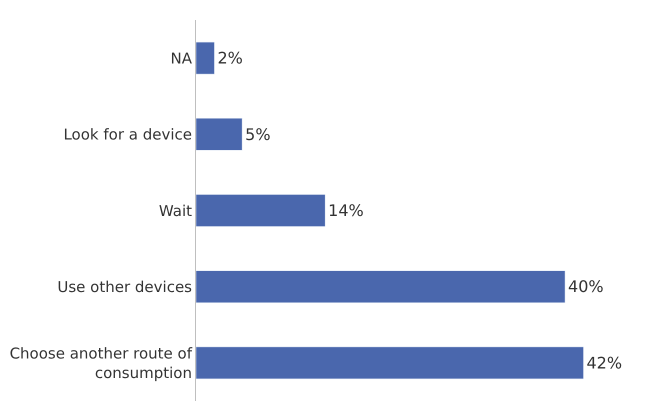 The image size is (650, 411). Describe the element at coordinates (258, 134) in the screenshot. I see `data-label: 5%` at that location.